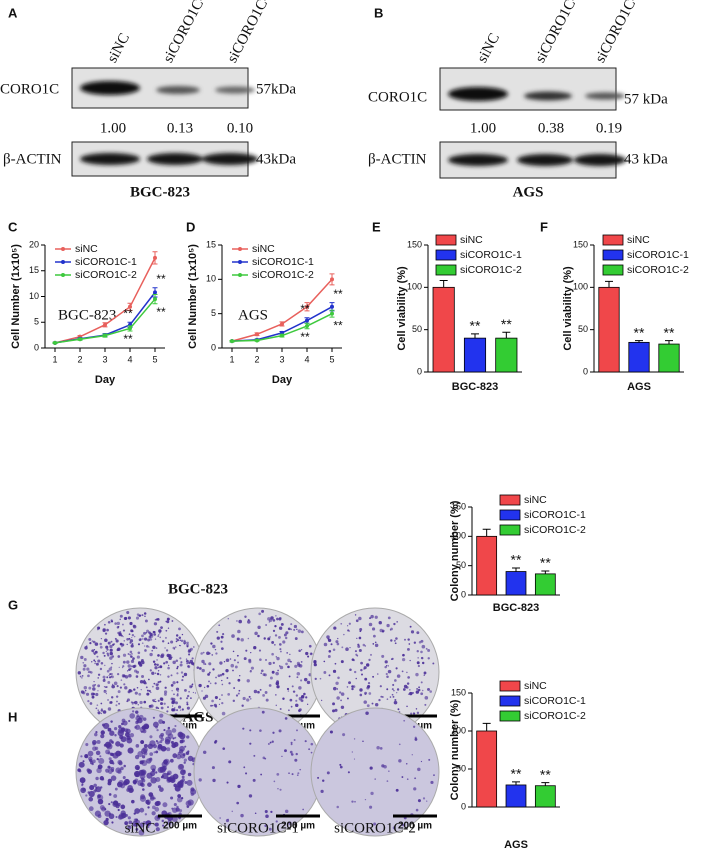 The image size is (709, 854). Describe the element at coordinates (414, 287) in the screenshot. I see `y-tick-label: 100` at that location.